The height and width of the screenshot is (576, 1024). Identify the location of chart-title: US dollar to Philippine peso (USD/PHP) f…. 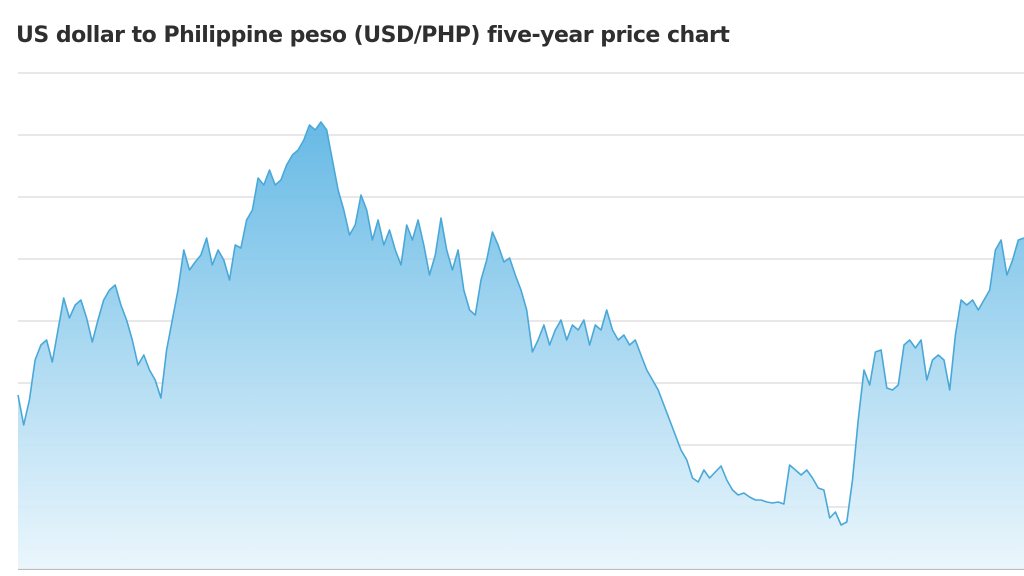
(373, 35).